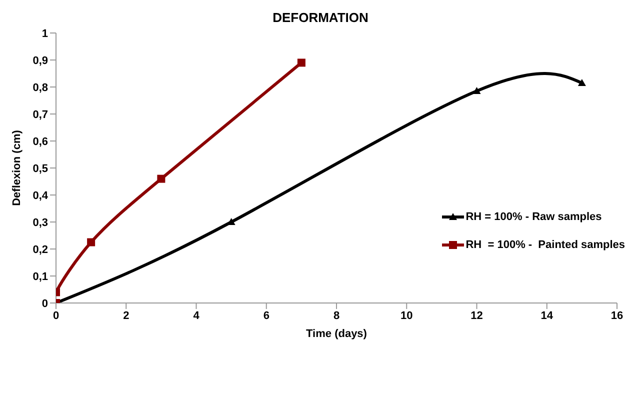 The width and height of the screenshot is (641, 411). Describe the element at coordinates (266, 316) in the screenshot. I see `x-tick-label: 6` at that location.